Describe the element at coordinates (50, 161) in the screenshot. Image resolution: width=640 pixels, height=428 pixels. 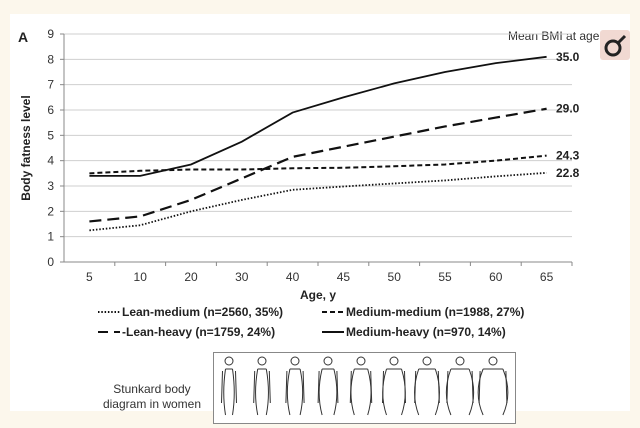
I see `y-tick-label: 4` at that location.